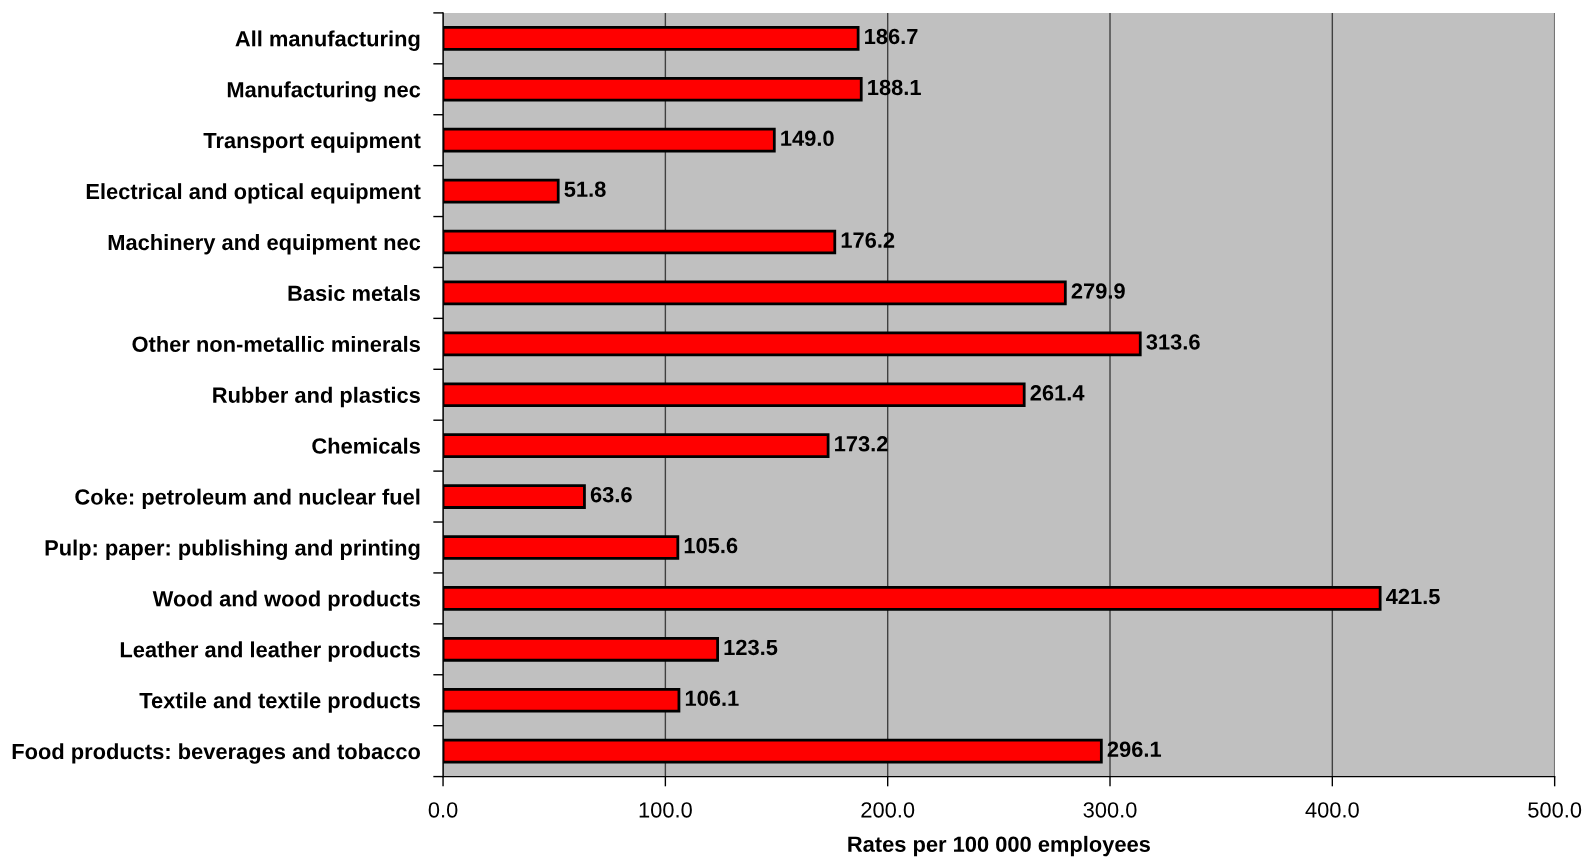 The height and width of the screenshot is (860, 1588). Describe the element at coordinates (1057, 393) in the screenshot. I see `data-label: 261.4` at that location.